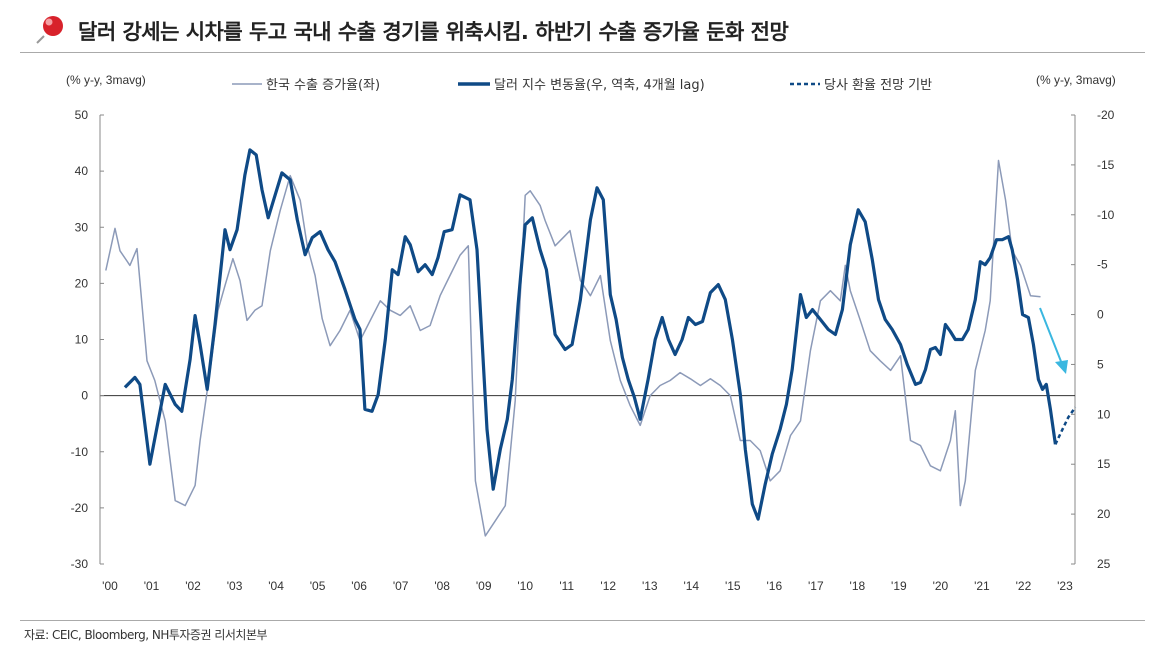 The width and height of the screenshot is (1157, 648). What do you see at coordinates (525, 586) in the screenshot?
I see `x-tick-label: '10` at bounding box center [525, 586].